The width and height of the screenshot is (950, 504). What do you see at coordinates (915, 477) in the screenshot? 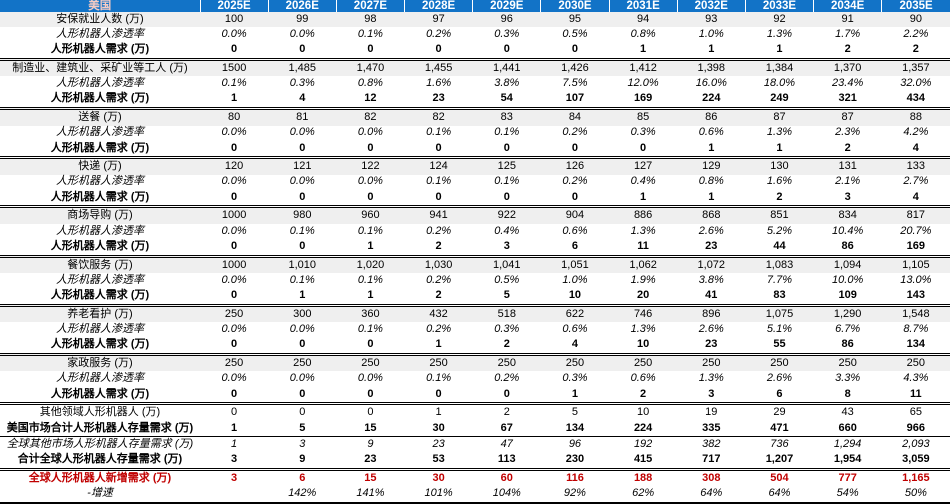
I see `cell: 1,165` at bounding box center [915, 477].